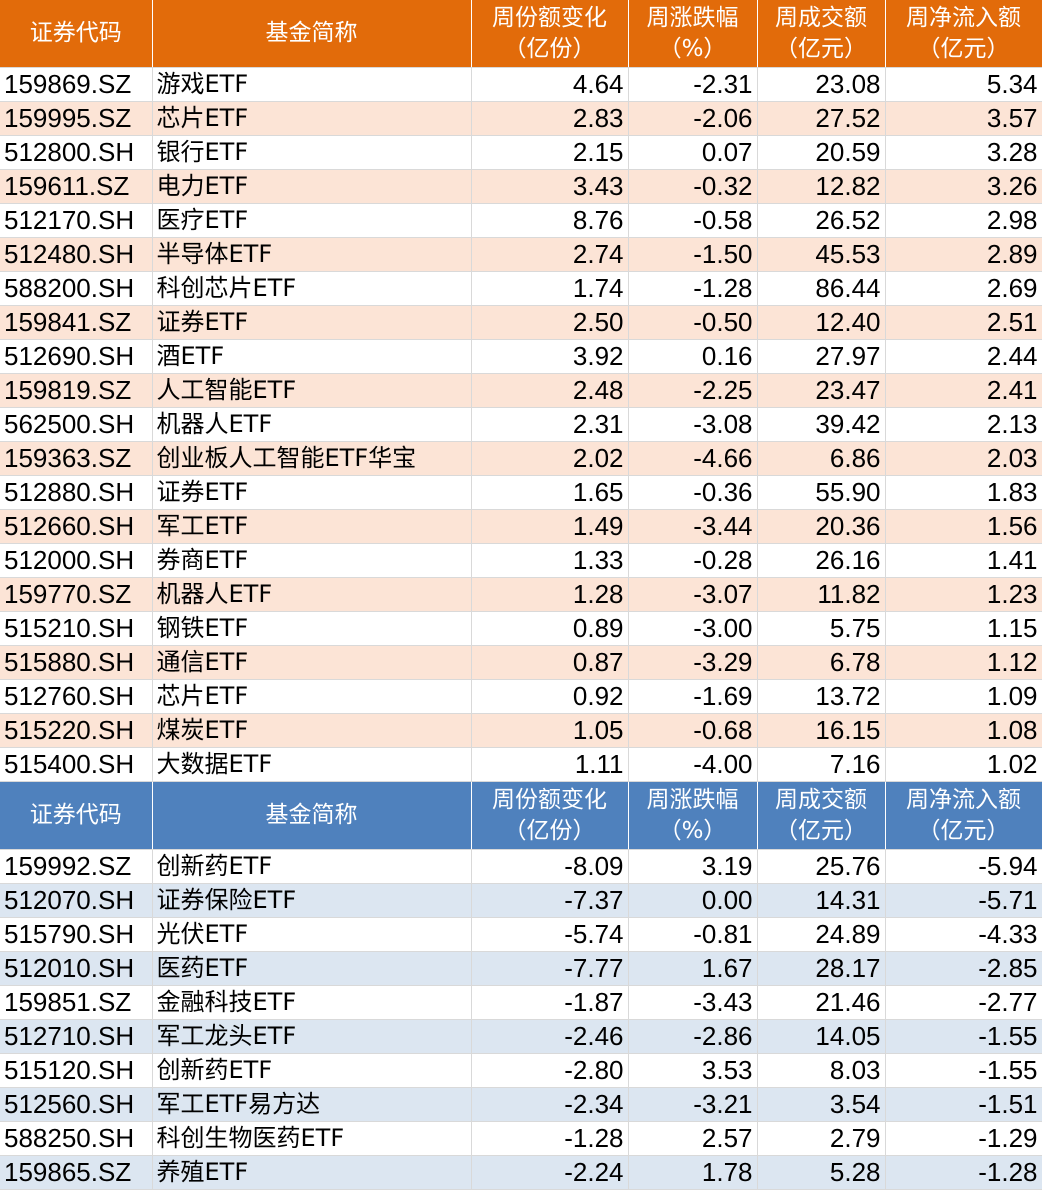 The image size is (1042, 1190). What do you see at coordinates (312, 152) in the screenshot?
I see `cell-name: 银行ETF` at bounding box center [312, 152].